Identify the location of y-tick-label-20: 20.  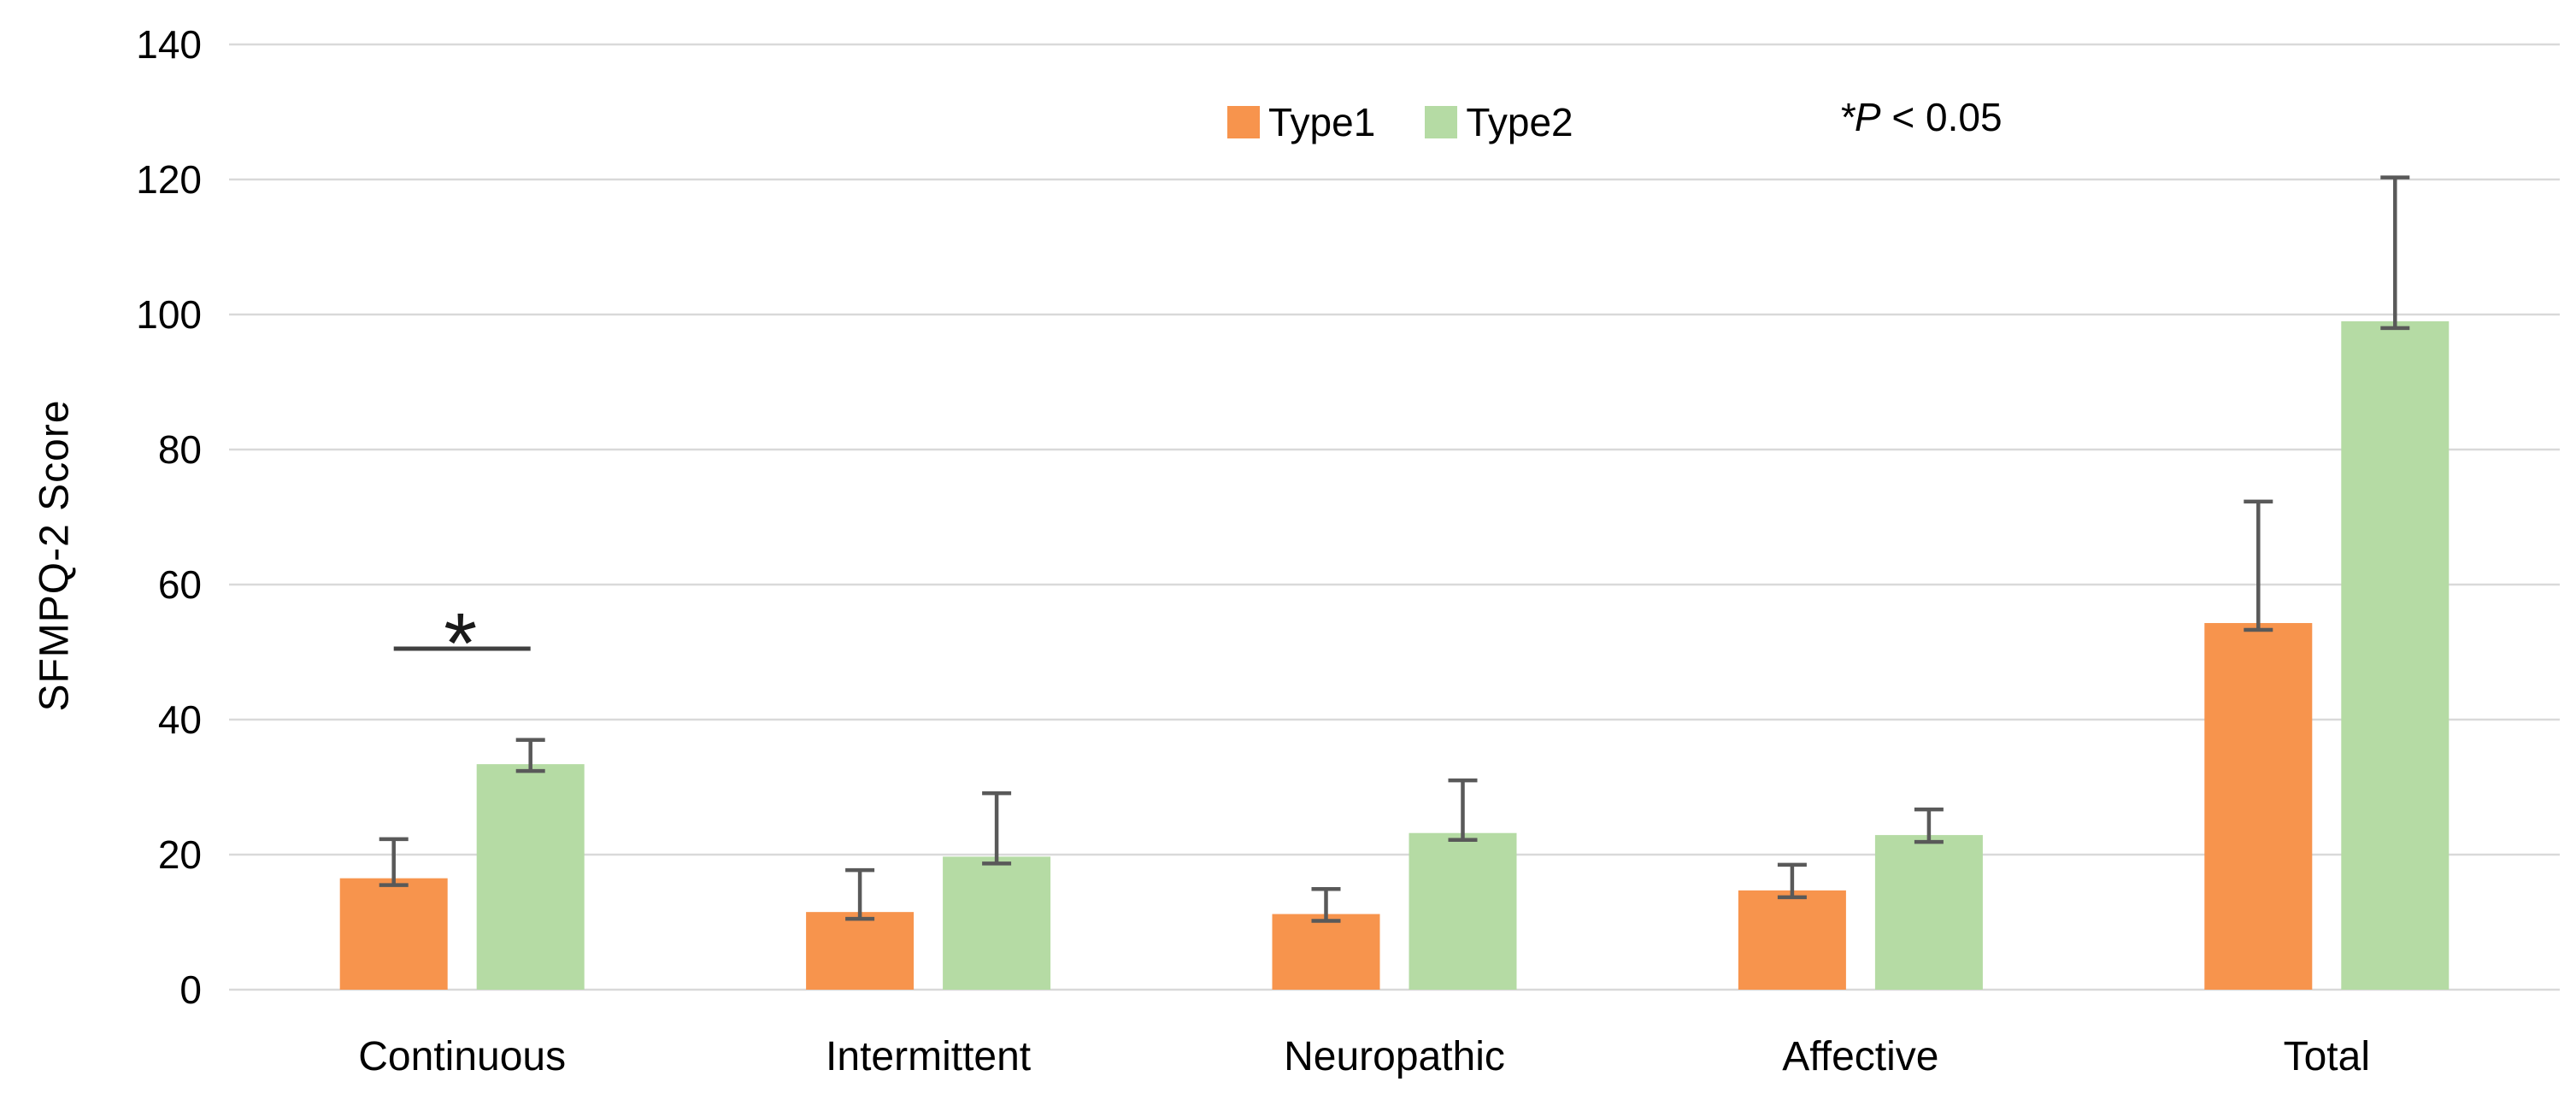
(180, 854).